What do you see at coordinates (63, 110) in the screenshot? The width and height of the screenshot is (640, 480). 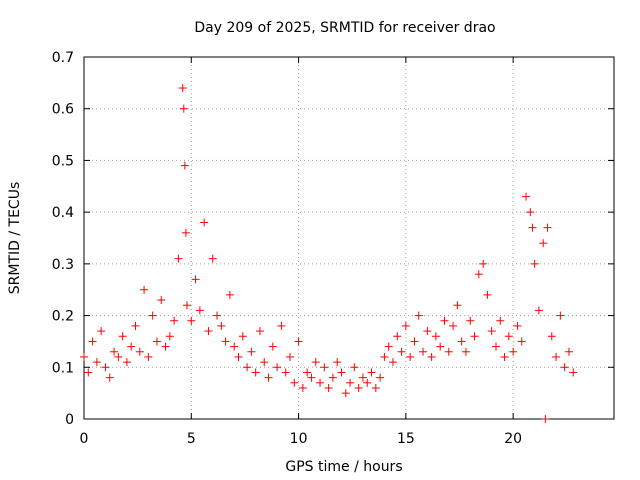 I see `y-tick-label: 0.6` at bounding box center [63, 110].